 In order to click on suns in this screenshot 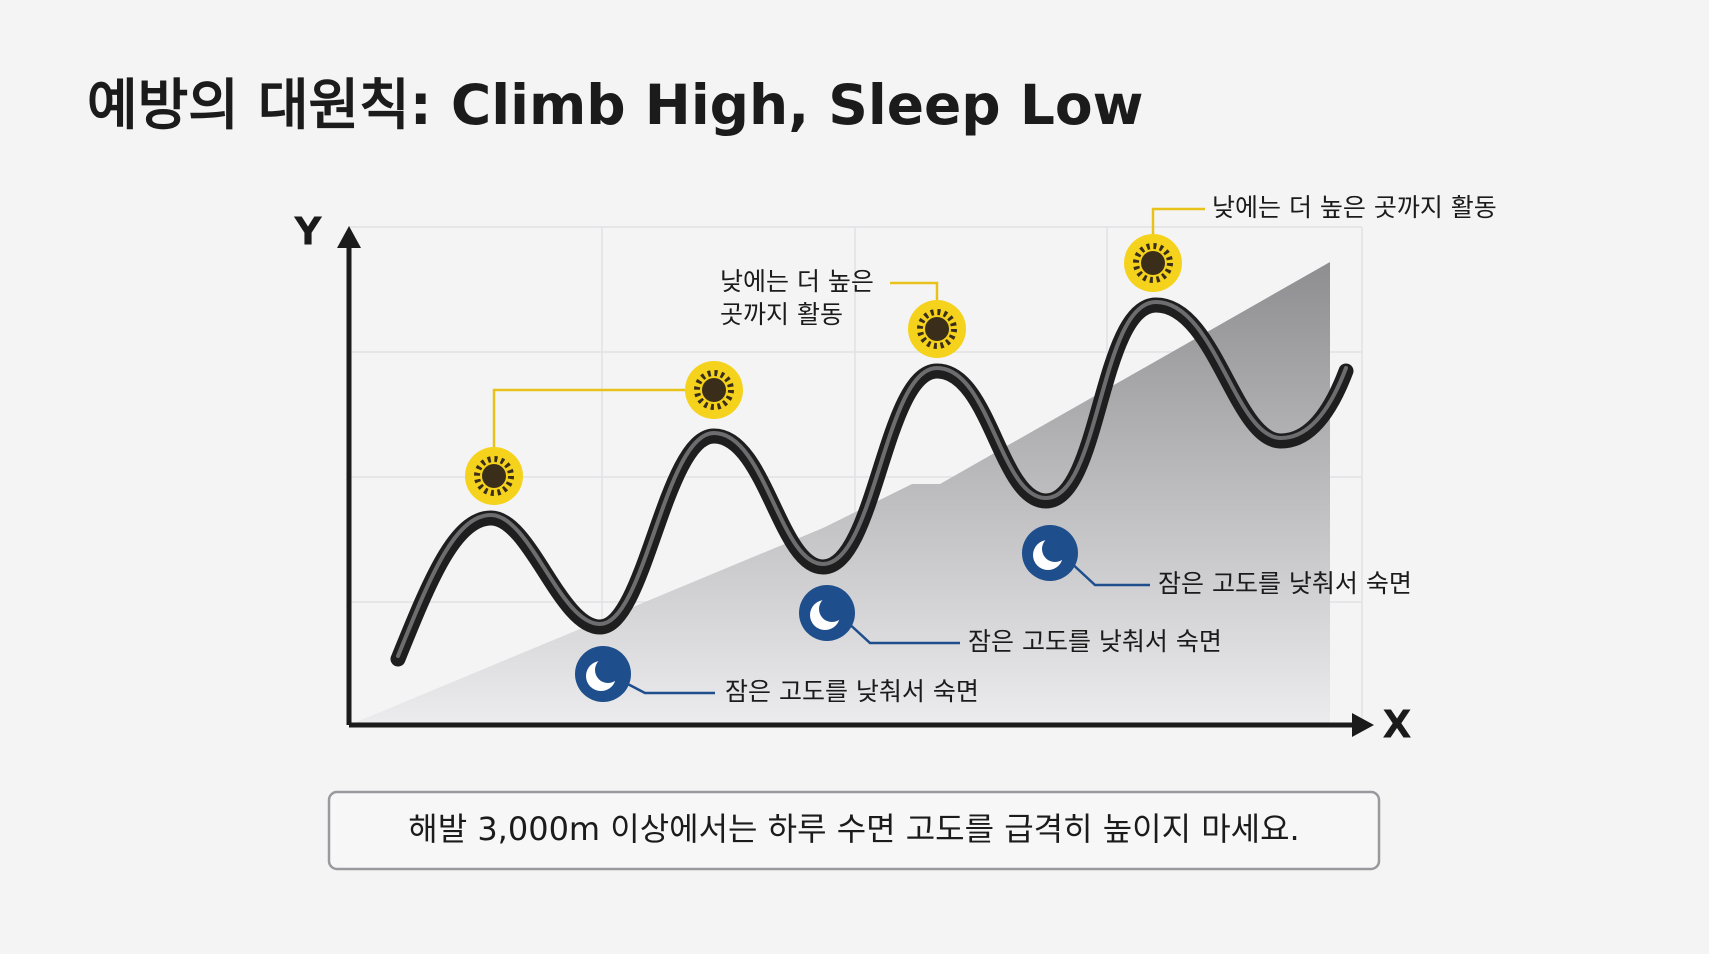, I will do `click(823, 369)`.